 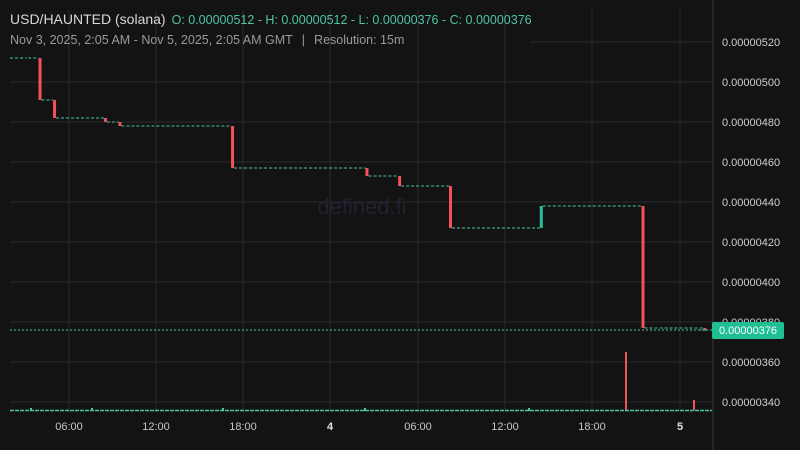 What do you see at coordinates (751, 83) in the screenshot?
I see `y-tick-label: 0.00000500` at bounding box center [751, 83].